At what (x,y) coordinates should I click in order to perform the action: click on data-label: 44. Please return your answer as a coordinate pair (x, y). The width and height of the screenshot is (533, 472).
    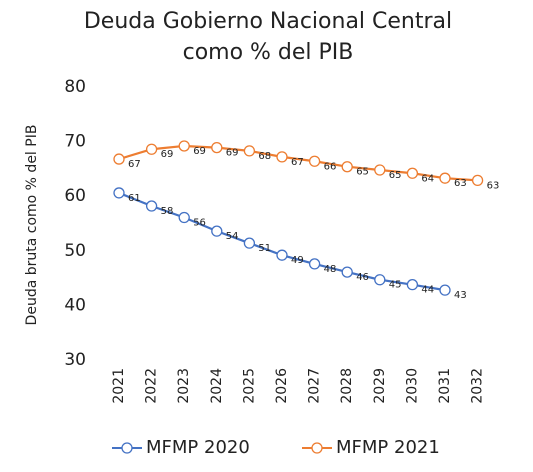
    Looking at the image, I should click on (427, 290).